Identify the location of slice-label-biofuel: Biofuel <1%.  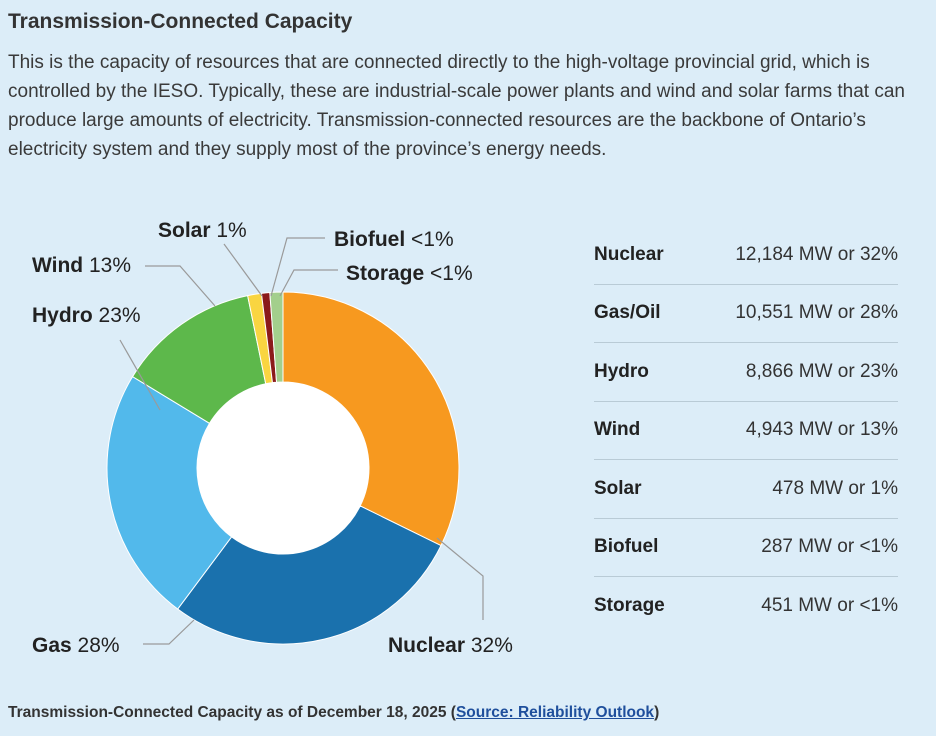
(394, 239).